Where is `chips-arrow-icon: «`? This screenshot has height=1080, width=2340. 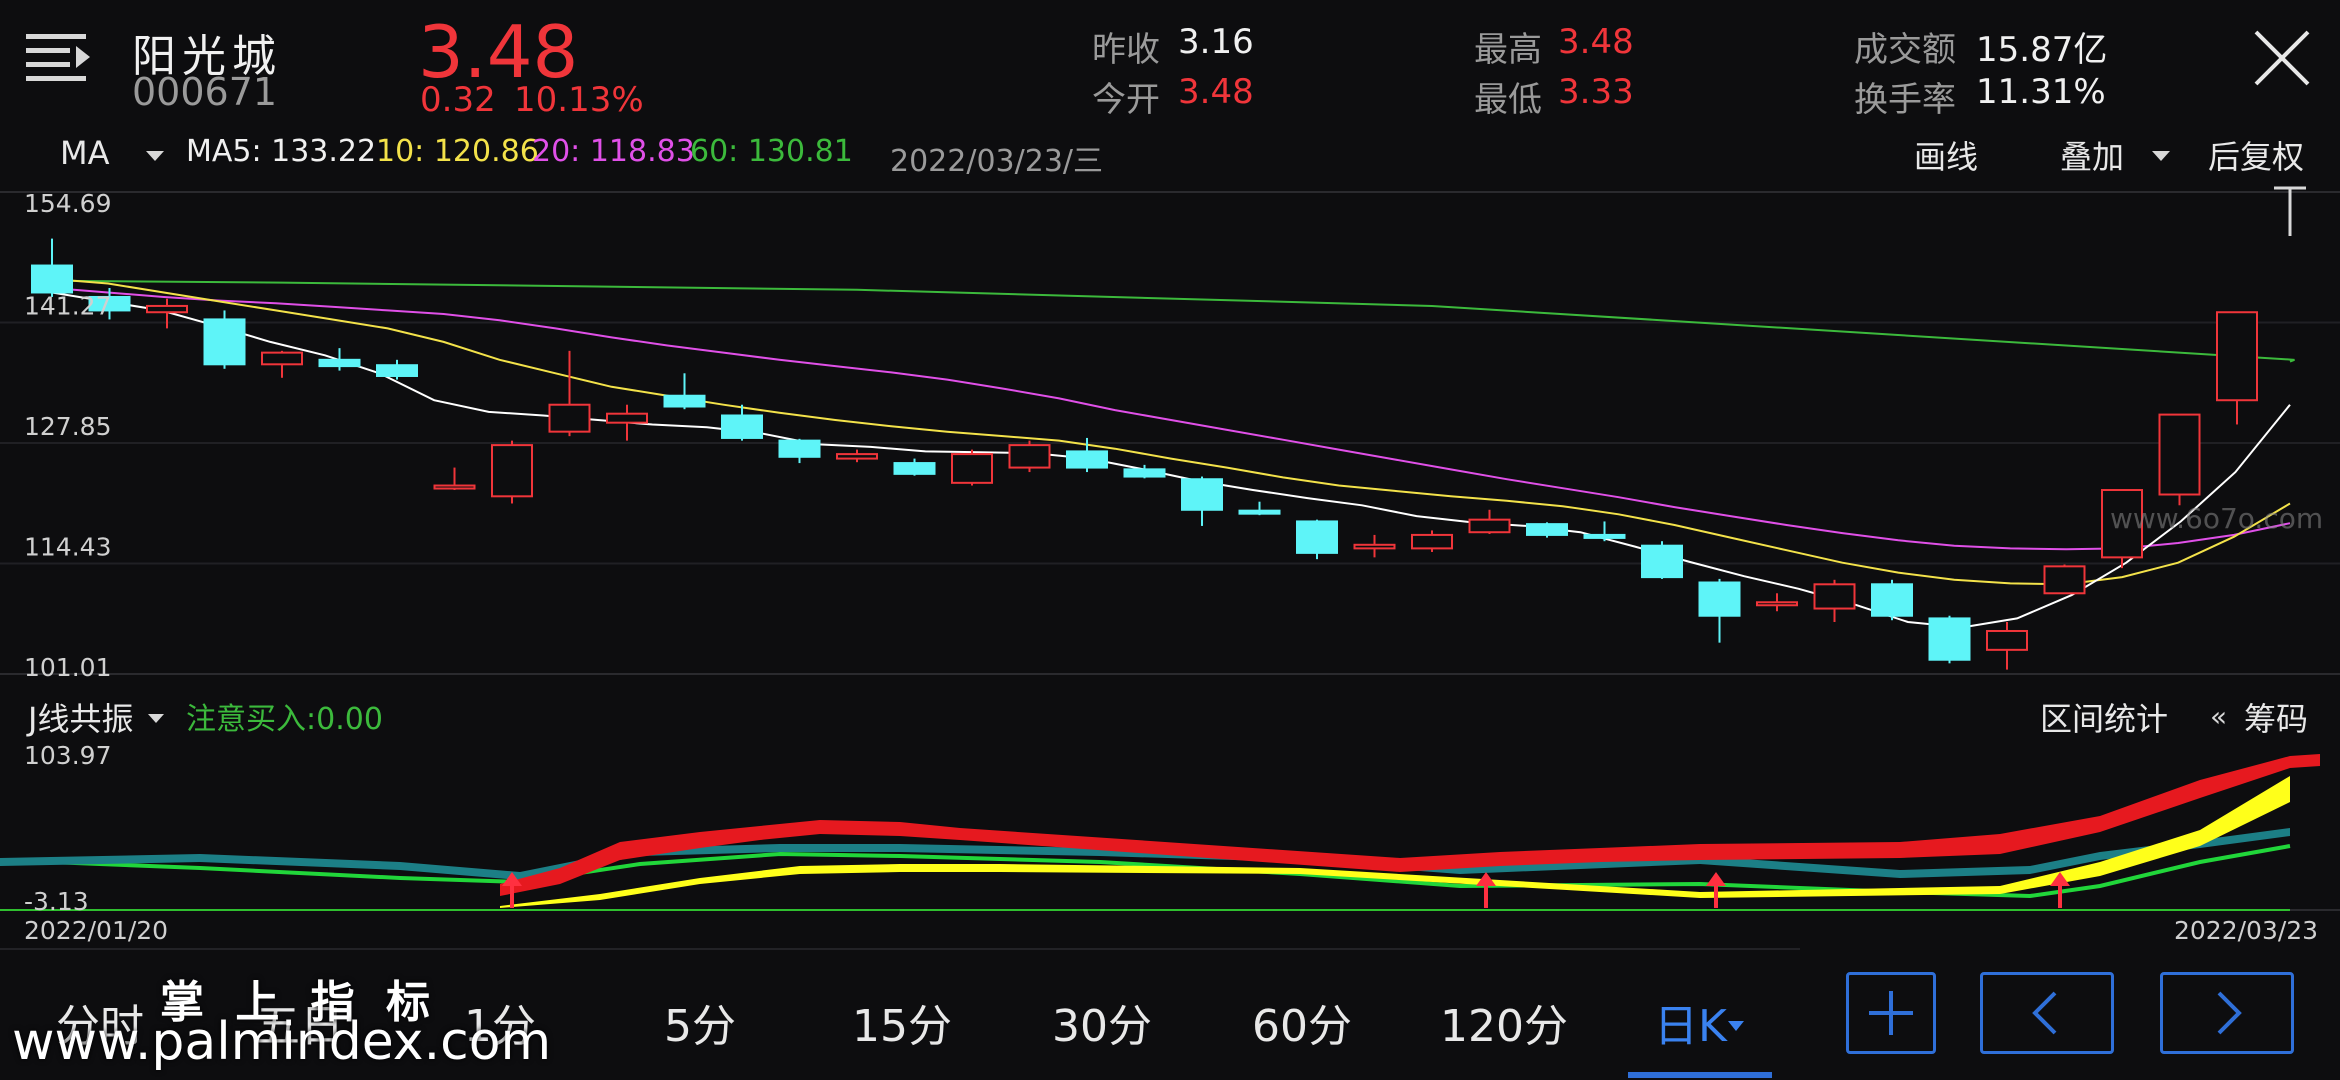
chips-arrow-icon: « is located at coordinates (2219, 716).